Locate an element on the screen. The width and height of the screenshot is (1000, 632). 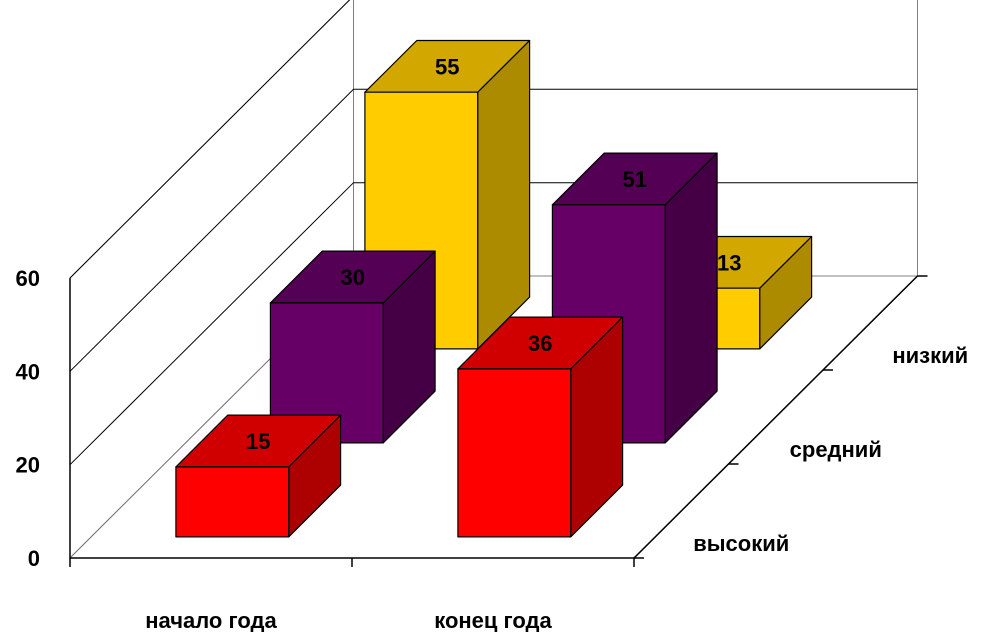
bar-высокий-конец-года: 36 is located at coordinates (540, 427).